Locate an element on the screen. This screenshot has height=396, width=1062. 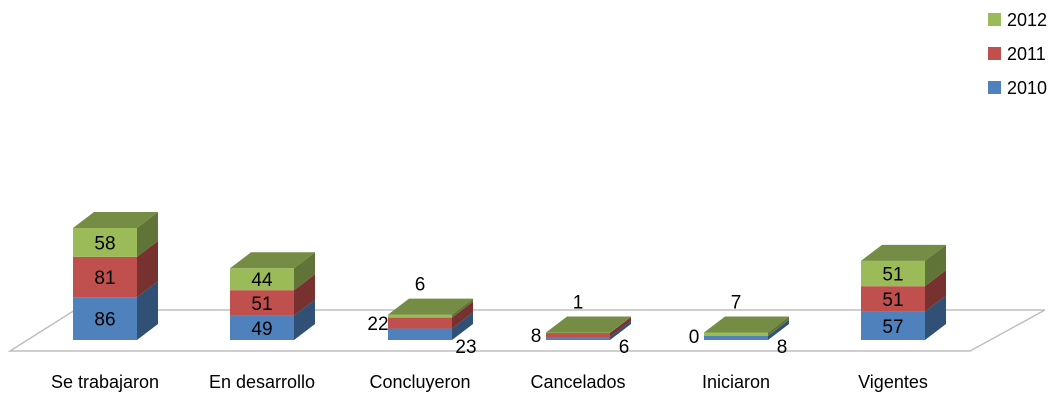
bar-segment-cancelados-2012 is located at coordinates (588, 325).